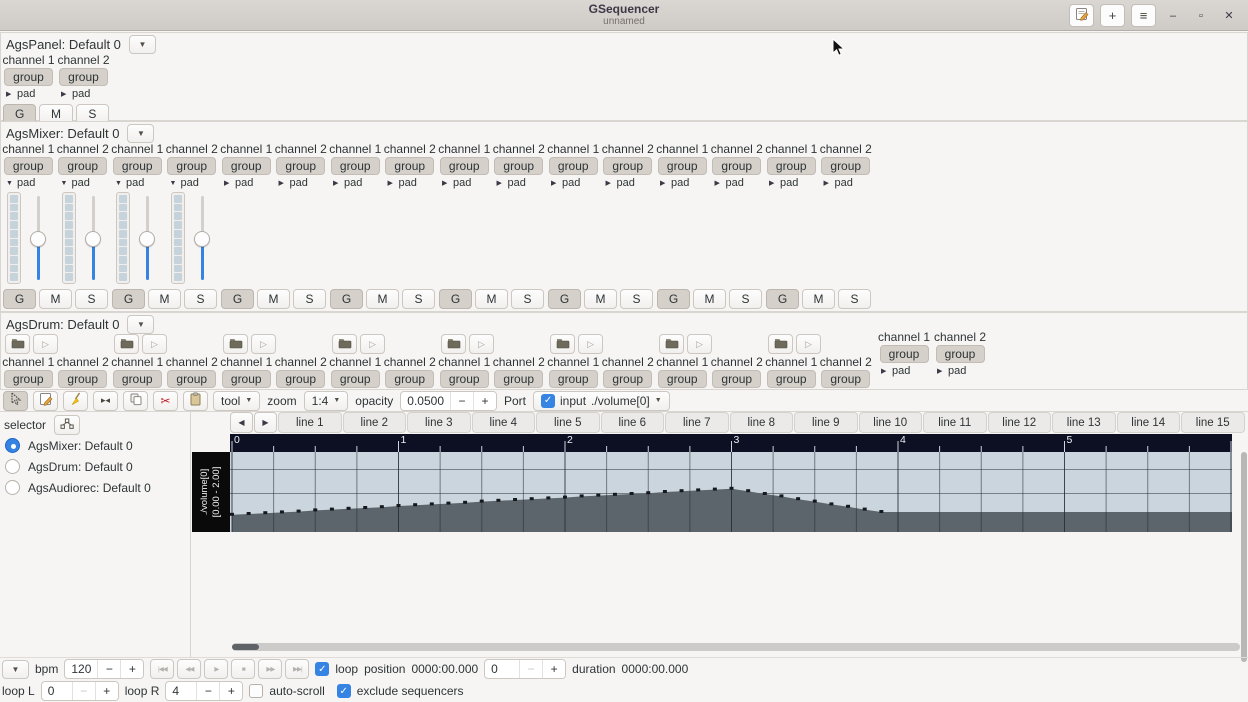 This screenshot has height=702, width=1248. I want to click on auto-scroll-checkbox, so click(256, 691).